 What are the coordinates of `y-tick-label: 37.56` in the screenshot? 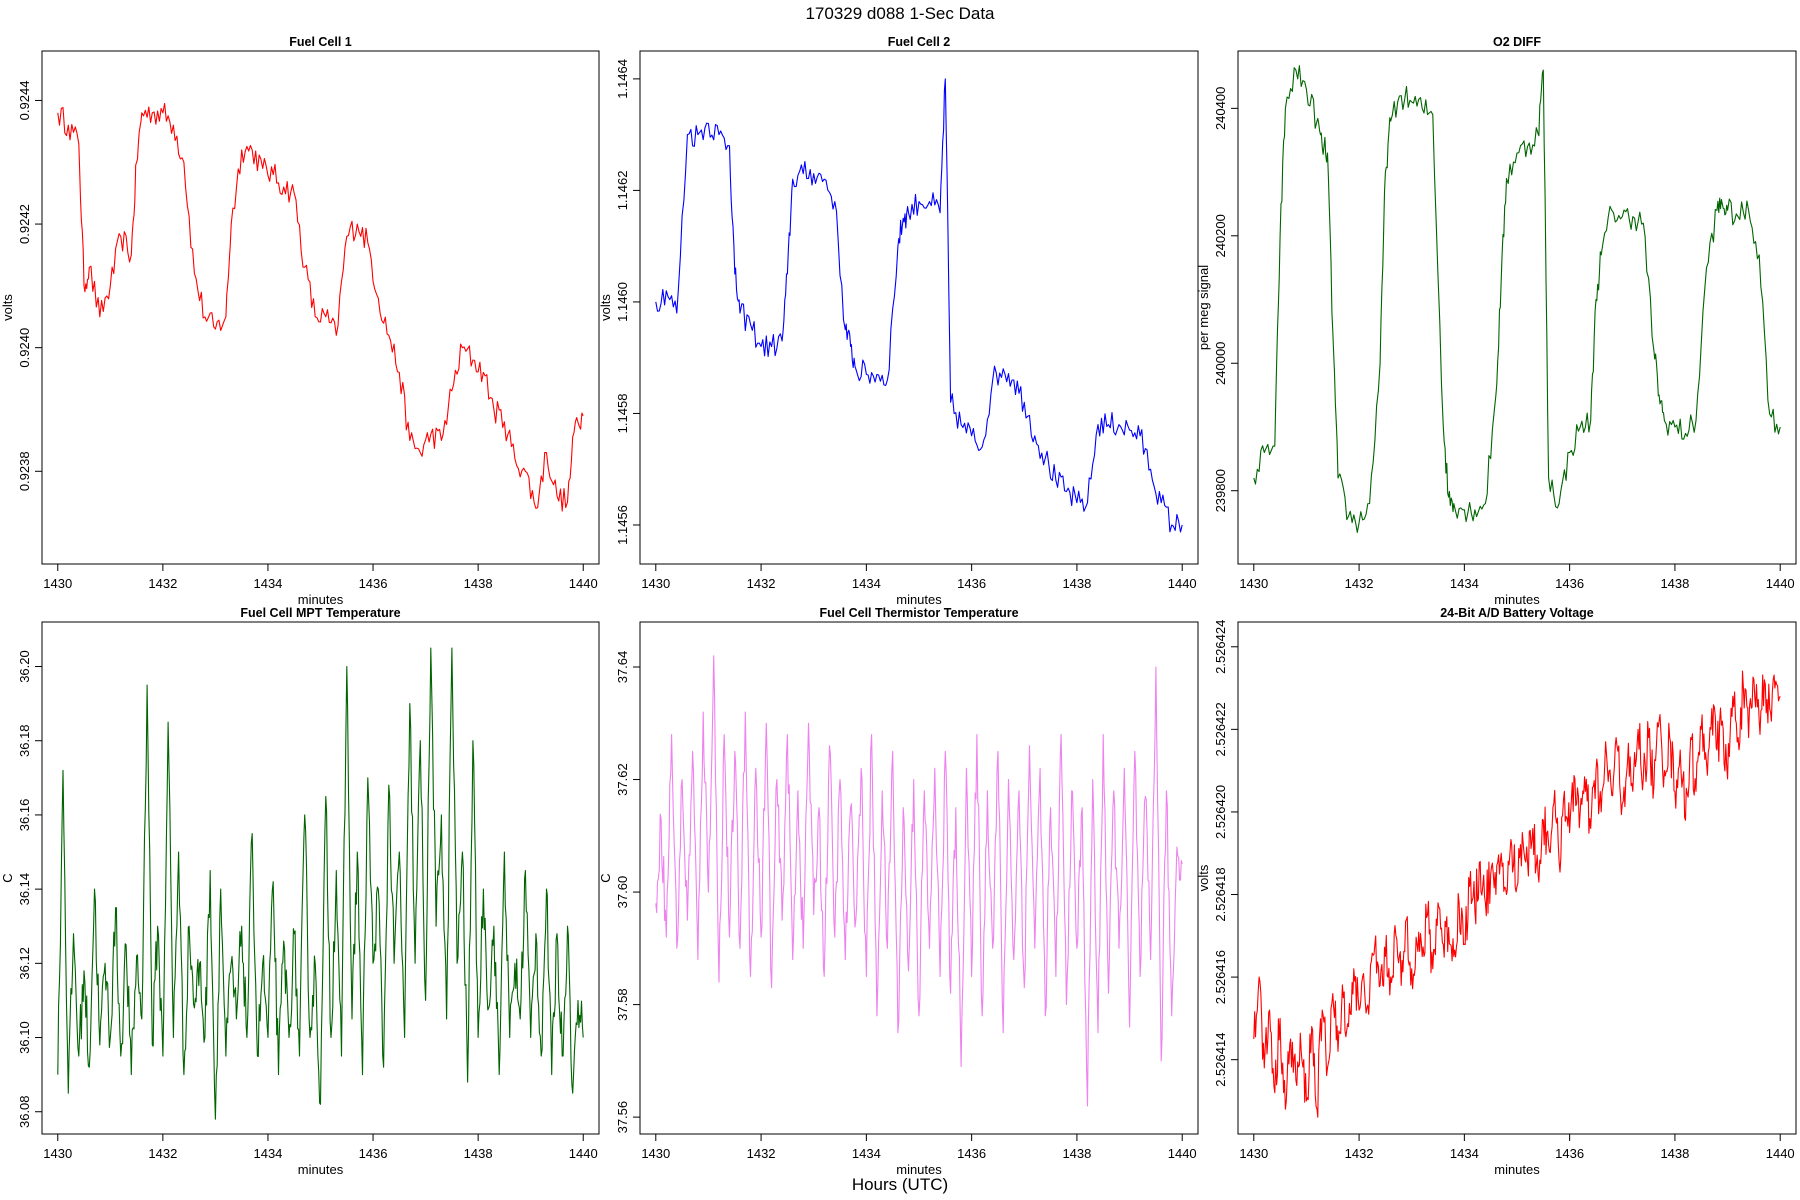 It's located at (622, 1117).